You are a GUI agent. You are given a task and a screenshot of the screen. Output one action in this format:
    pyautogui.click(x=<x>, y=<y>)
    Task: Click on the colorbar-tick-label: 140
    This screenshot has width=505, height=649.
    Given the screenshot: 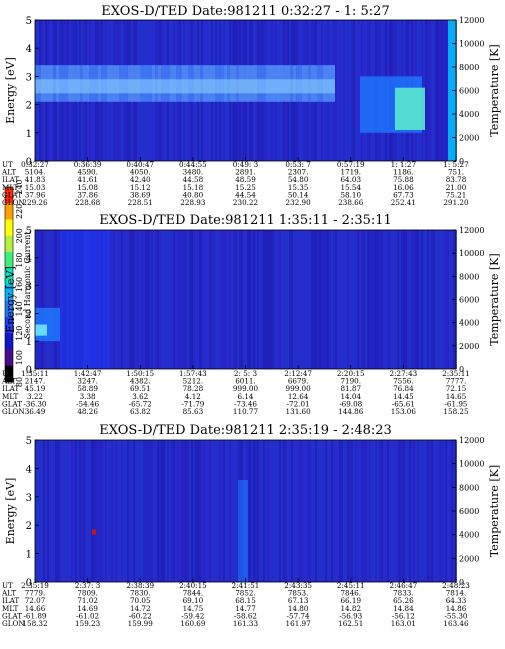 What is the action you would take?
    pyautogui.click(x=19, y=308)
    